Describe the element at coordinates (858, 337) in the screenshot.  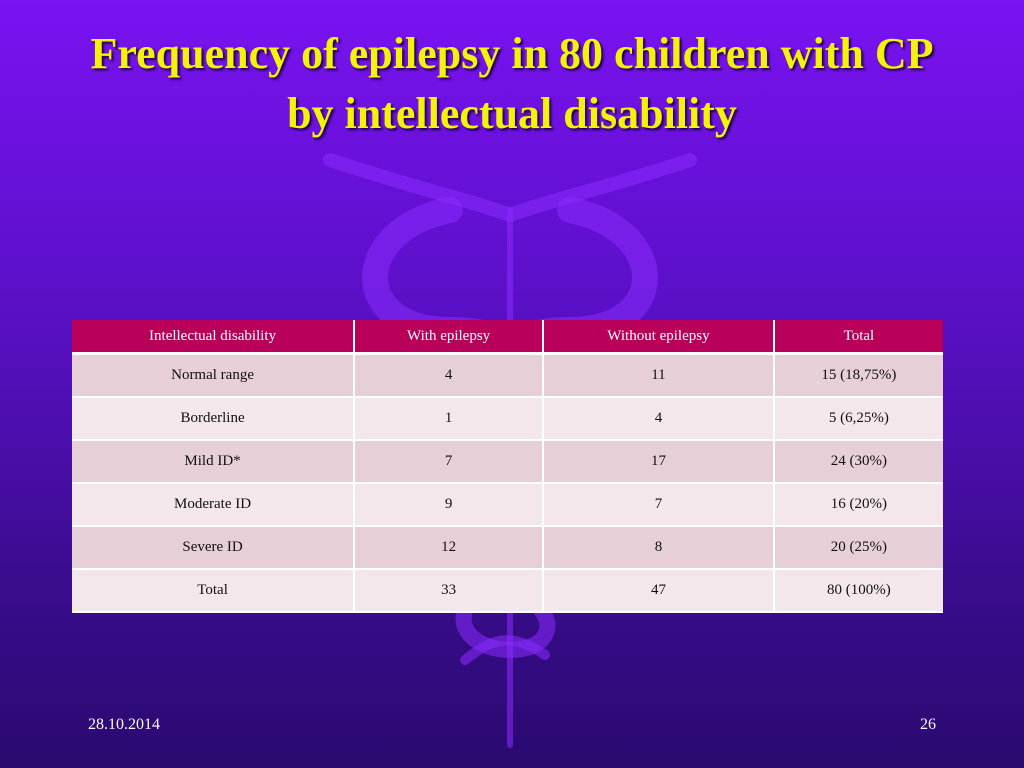
I see `column-header-total: Total` at that location.